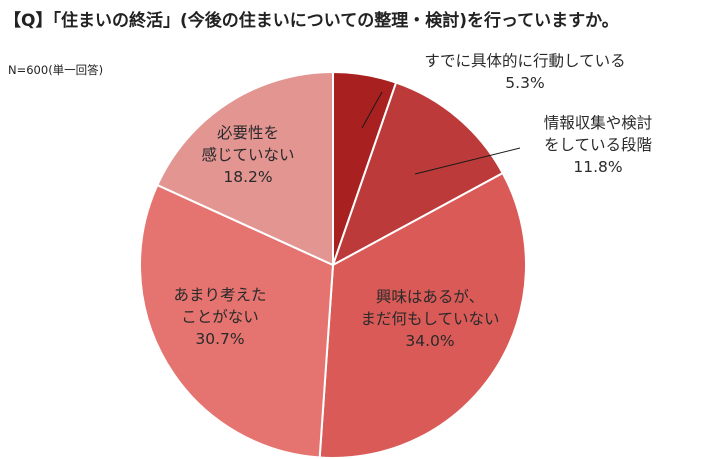 Image resolution: width=716 pixels, height=459 pixels. What do you see at coordinates (219, 295) in the screenshot?
I see `slice-label-line-4: あまり考えた` at bounding box center [219, 295].